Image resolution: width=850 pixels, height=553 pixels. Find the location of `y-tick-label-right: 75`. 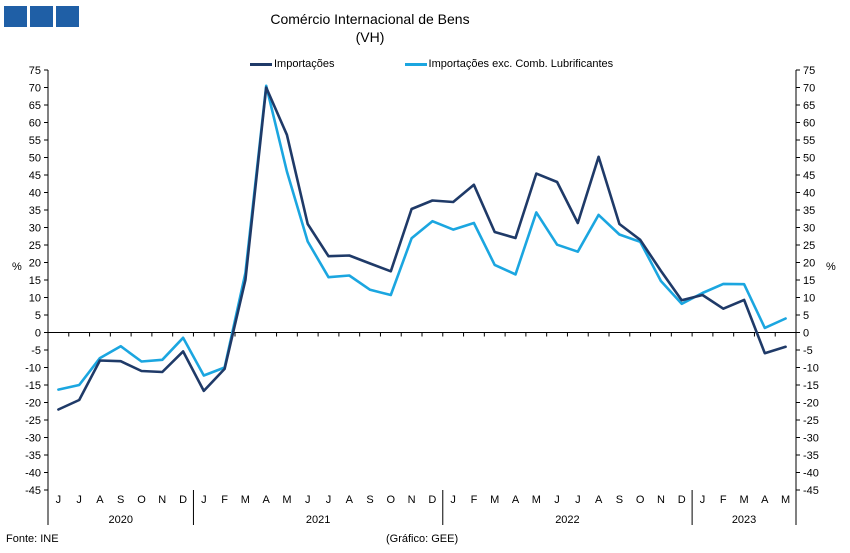

y-tick-label-right: 75 is located at coordinates (809, 71).